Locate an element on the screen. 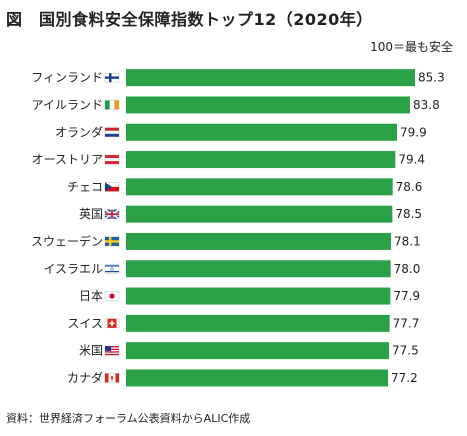  scale-note: 100＝最も安全 is located at coordinates (411, 47).